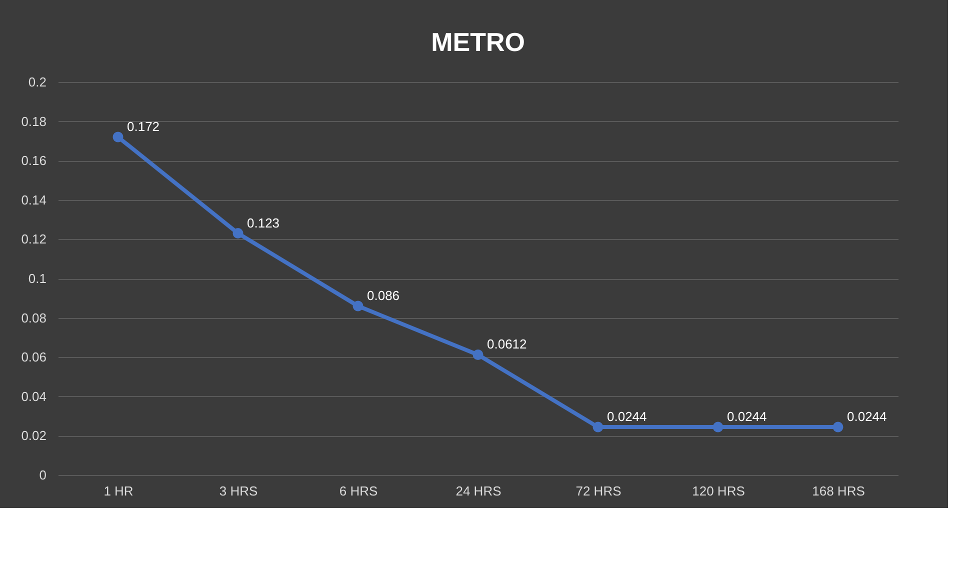 This screenshot has height=583, width=971. I want to click on y-tick-label: 0.18, so click(33, 121).